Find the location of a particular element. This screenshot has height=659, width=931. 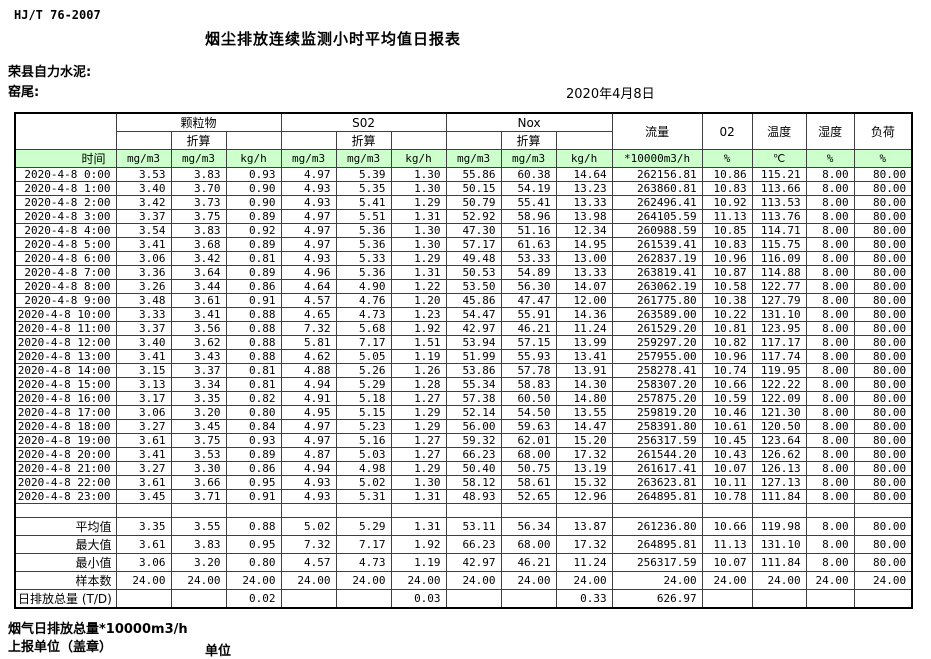

value-cell: 3.75 is located at coordinates (198, 440).